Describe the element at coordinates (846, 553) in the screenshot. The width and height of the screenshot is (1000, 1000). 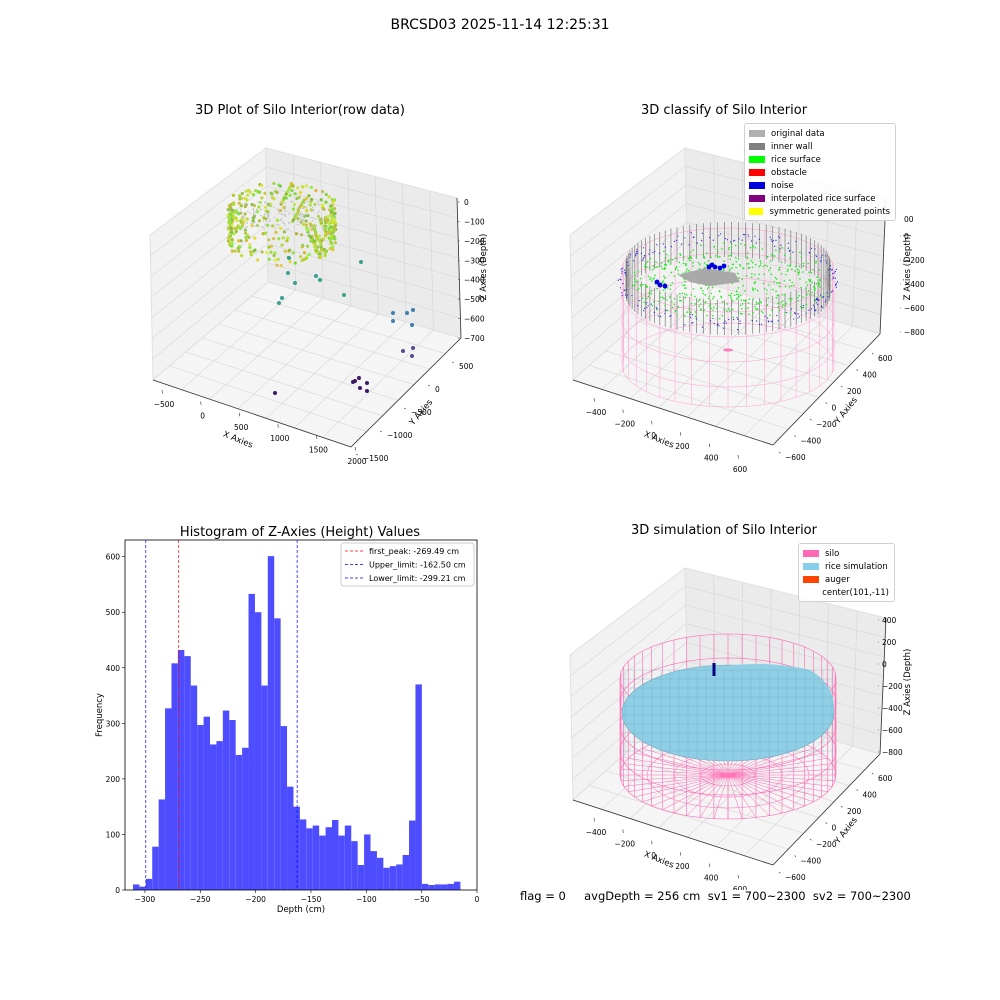
I see `p4-legend-item: silo` at that location.